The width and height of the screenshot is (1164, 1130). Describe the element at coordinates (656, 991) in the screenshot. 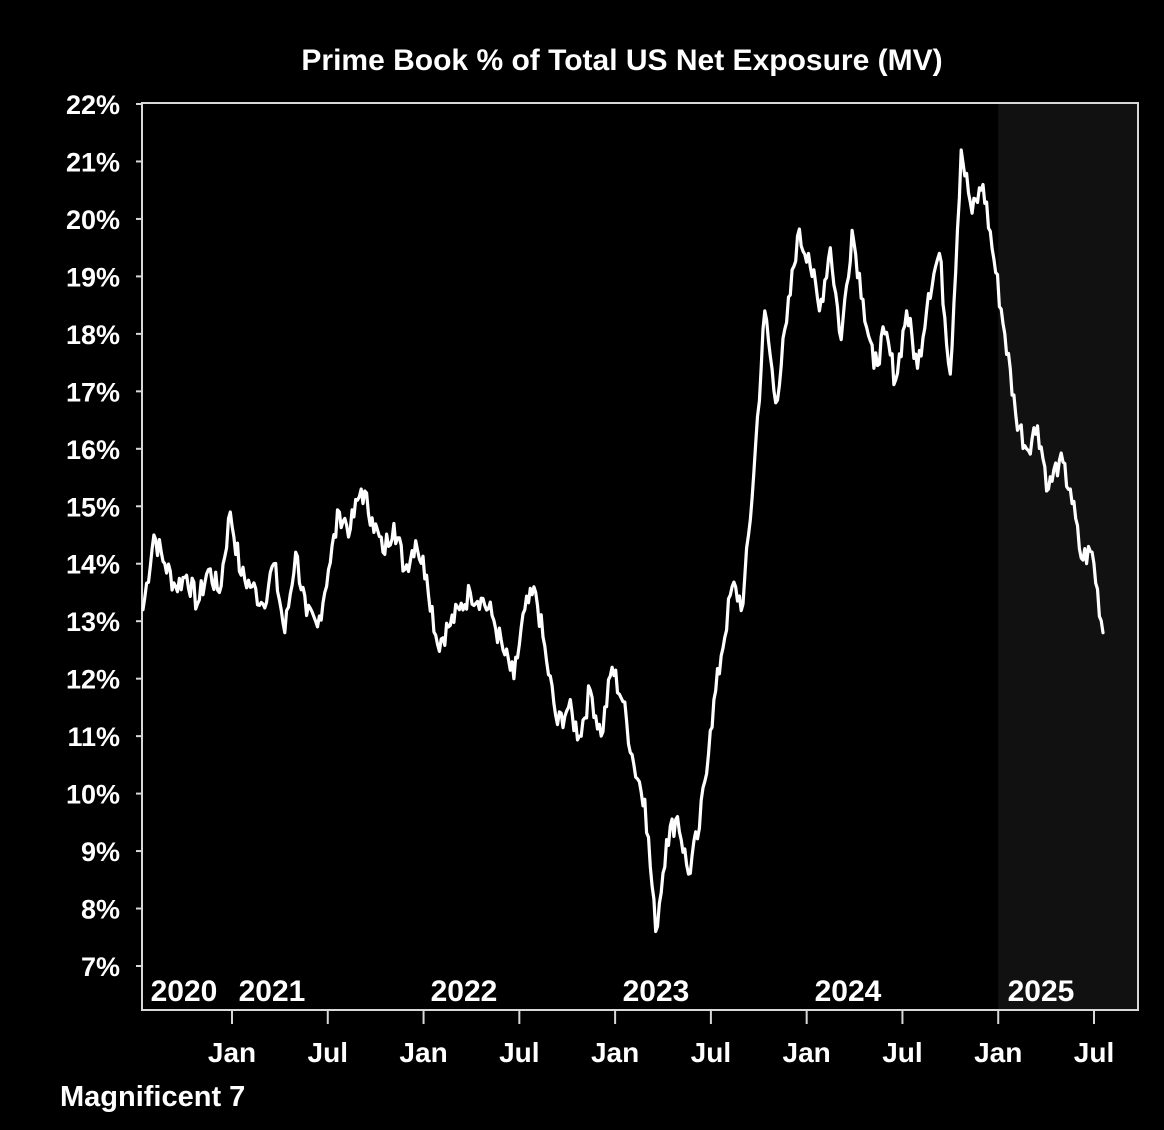

I see `year-label: 2023` at that location.